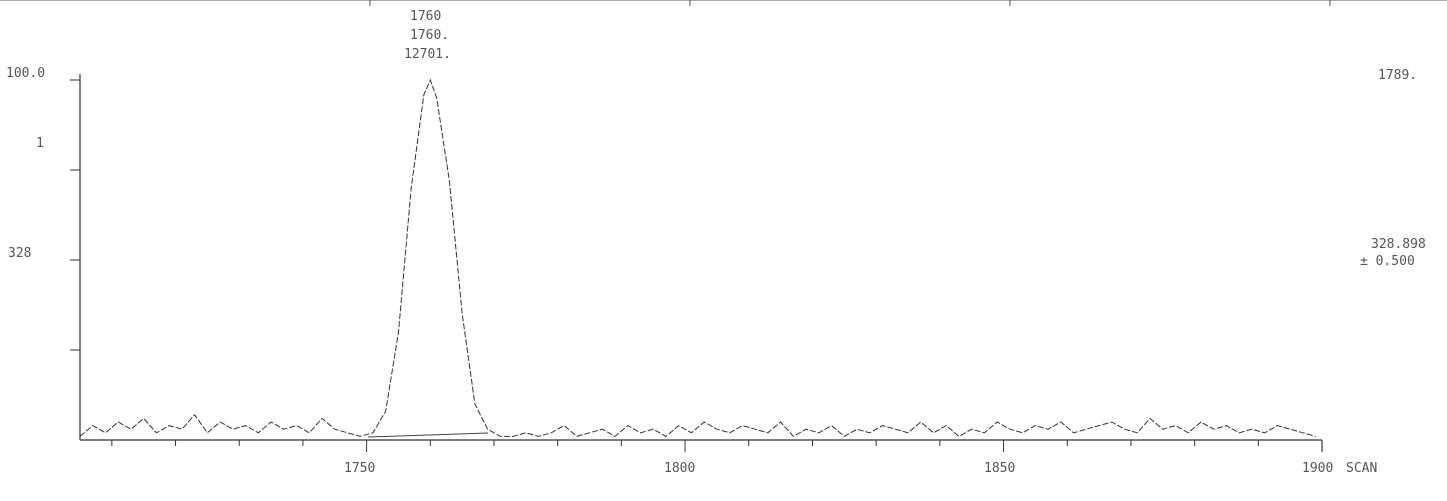 This screenshot has height=501, width=1447. What do you see at coordinates (428, 435) in the screenshot?
I see `peak-baseline` at bounding box center [428, 435].